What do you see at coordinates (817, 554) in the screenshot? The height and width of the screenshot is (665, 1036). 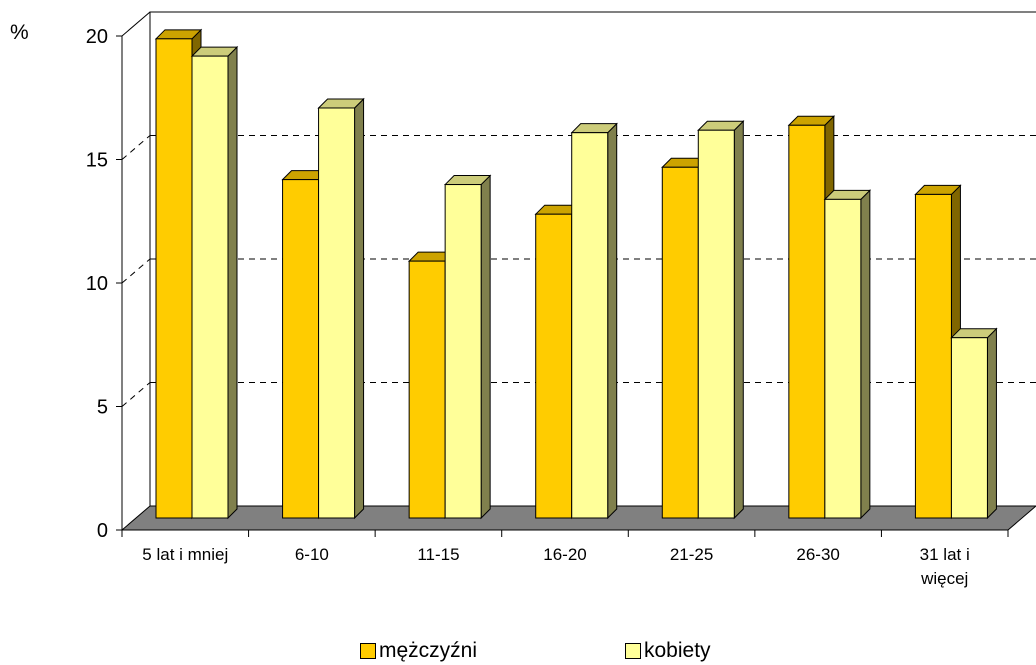 I see `x-tick-label: 26-30` at bounding box center [817, 554].